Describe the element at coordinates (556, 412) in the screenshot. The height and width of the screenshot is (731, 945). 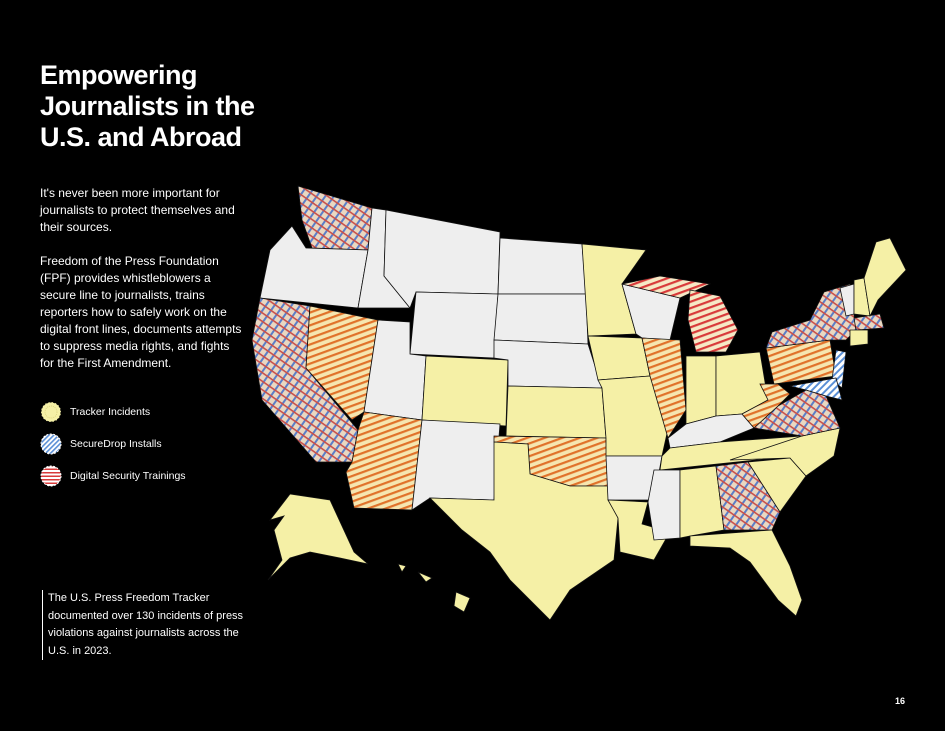
I see `state-kansas` at that location.